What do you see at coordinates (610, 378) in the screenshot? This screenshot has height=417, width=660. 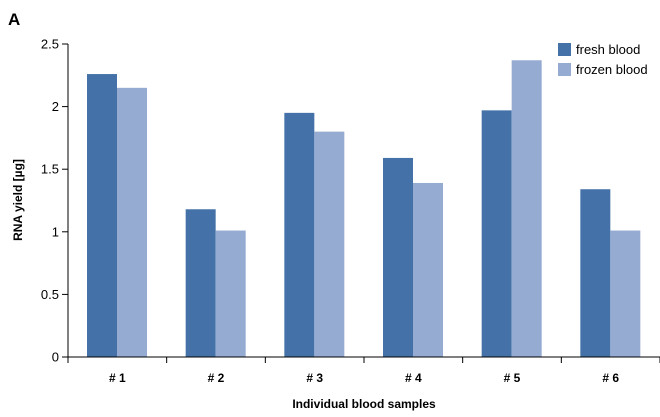 I see `x-tick-label: # 6` at bounding box center [610, 378].